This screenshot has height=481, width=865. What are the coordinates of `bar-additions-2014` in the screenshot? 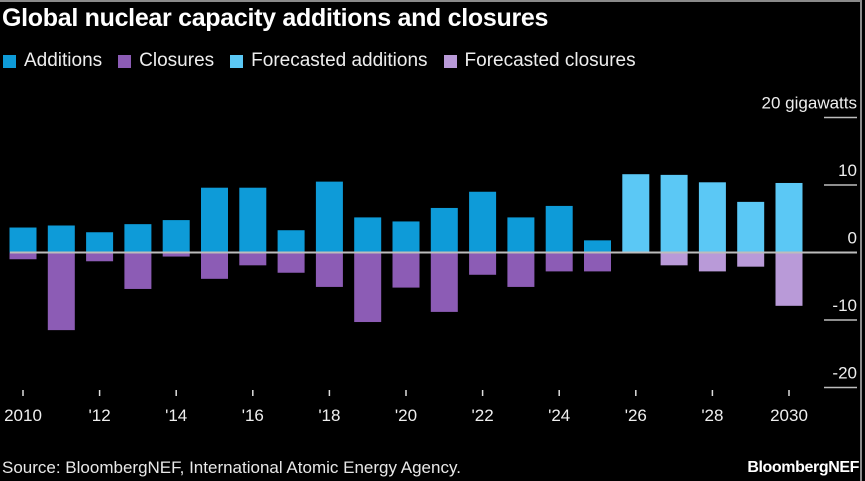 It's located at (176, 236).